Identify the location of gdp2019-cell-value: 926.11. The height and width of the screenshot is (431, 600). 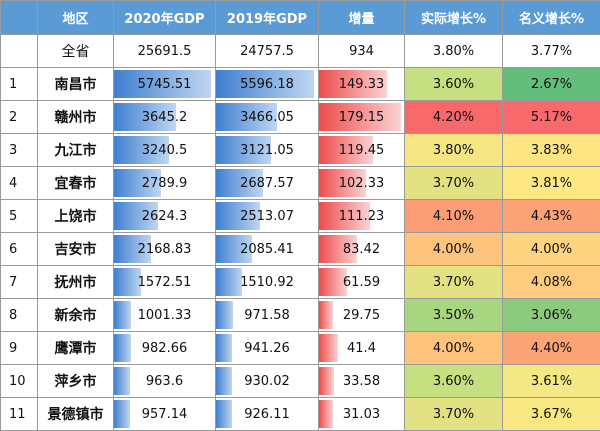
(267, 414).